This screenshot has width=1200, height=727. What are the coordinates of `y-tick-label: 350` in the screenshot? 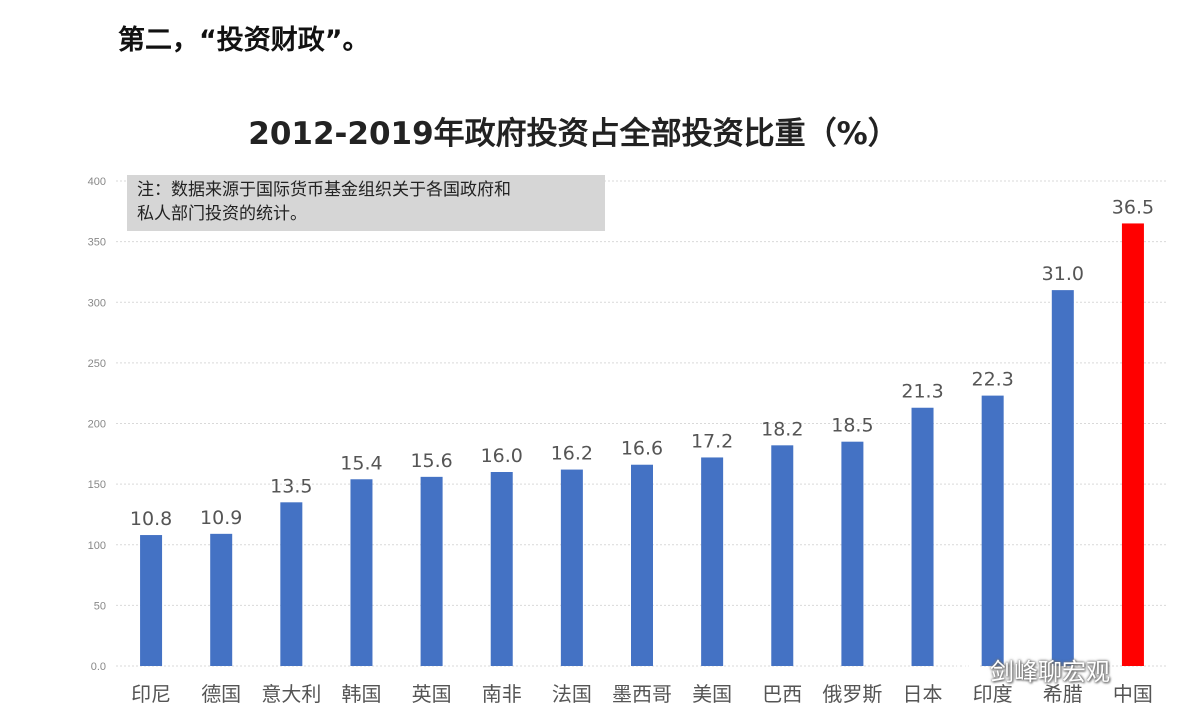 It's located at (97, 243).